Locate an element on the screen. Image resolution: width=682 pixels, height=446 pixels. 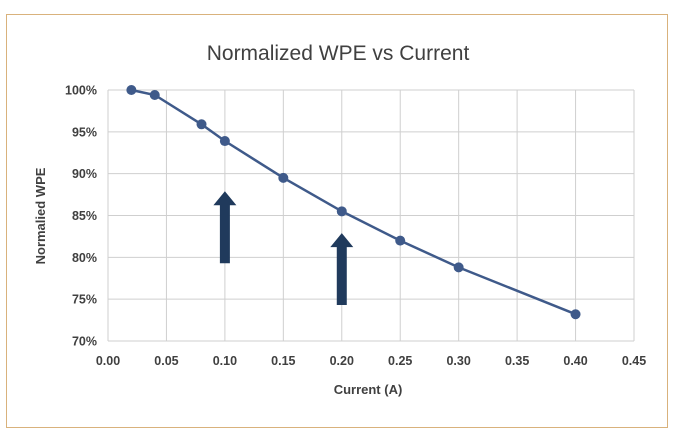
x-axis-ticks: 0.00 0.05 0.10 0.15 0.20 0.25 0.30 0.35 0.40 0.45 is located at coordinates (371, 361).